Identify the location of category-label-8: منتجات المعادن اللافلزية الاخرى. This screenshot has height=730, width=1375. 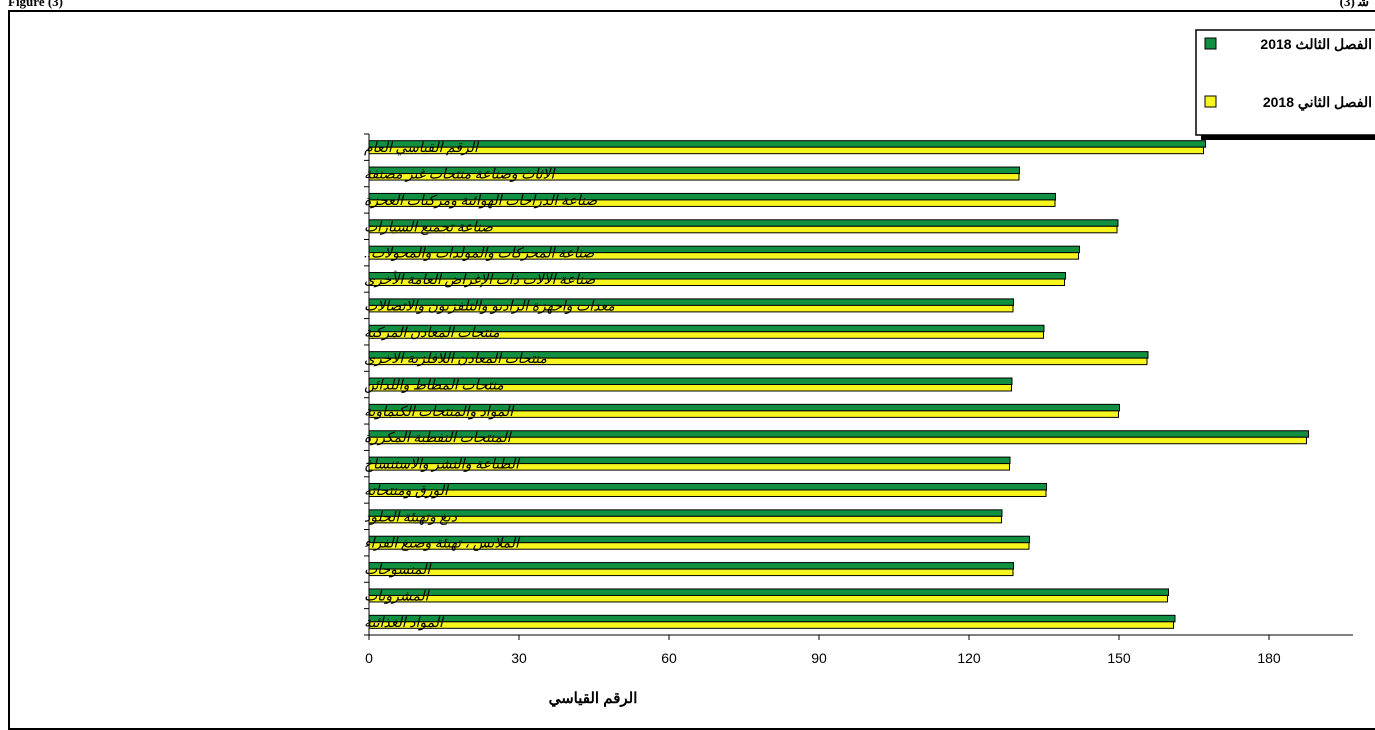
(455, 359).